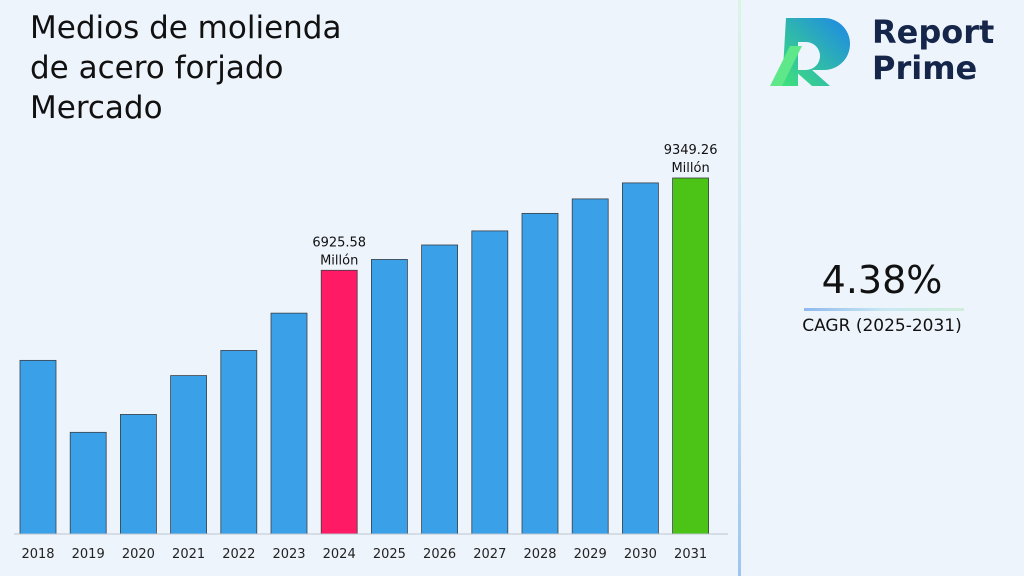 The image size is (1024, 576). What do you see at coordinates (288, 554) in the screenshot?
I see `x-tick-label-2023: 2023` at bounding box center [288, 554].